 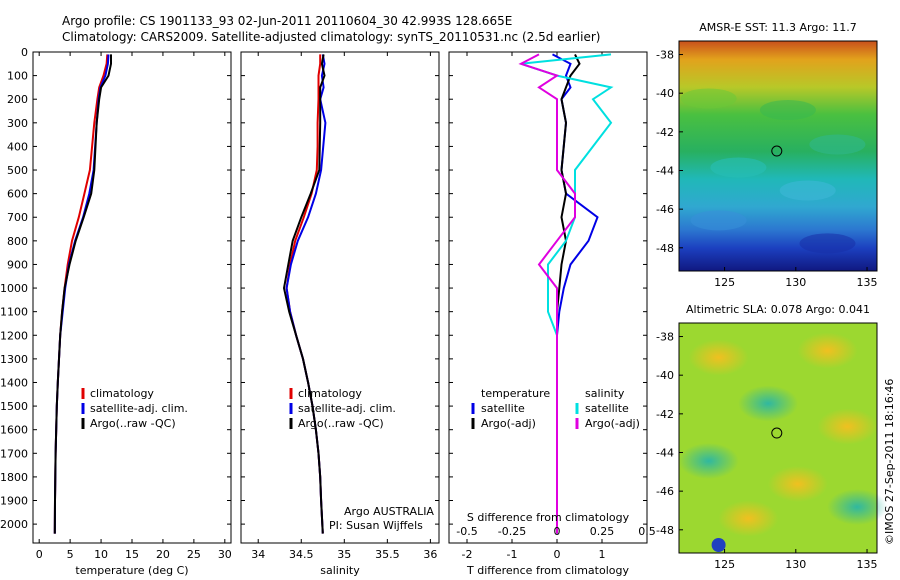 I want to click on x-tick-label: 1, so click(x=602, y=554).